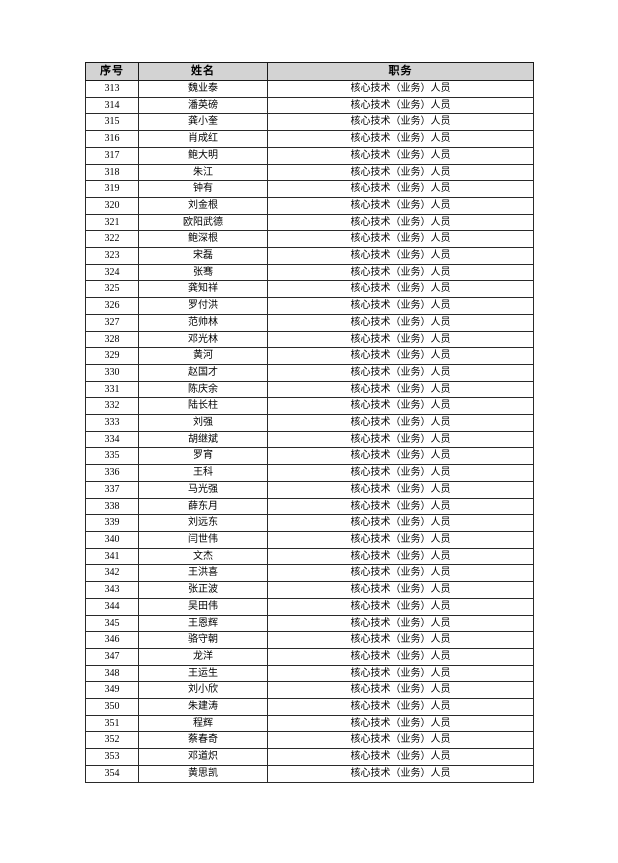 The height and width of the screenshot is (863, 618). Describe the element at coordinates (112, 439) in the screenshot. I see `cell-no: 334` at that location.